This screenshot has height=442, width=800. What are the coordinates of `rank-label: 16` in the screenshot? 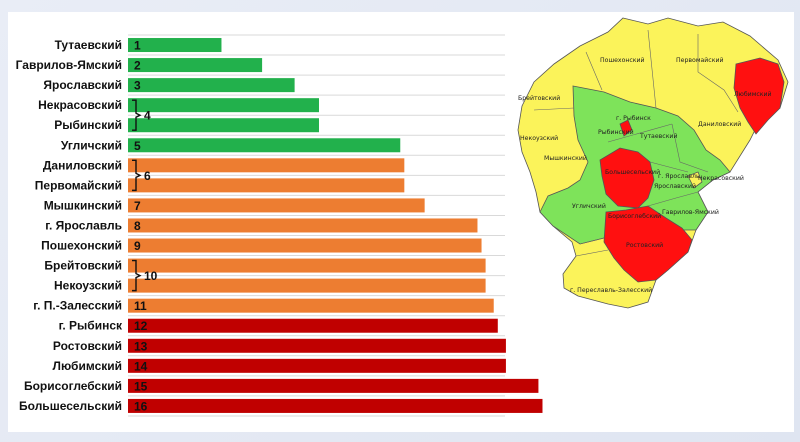 It's located at (141, 406).